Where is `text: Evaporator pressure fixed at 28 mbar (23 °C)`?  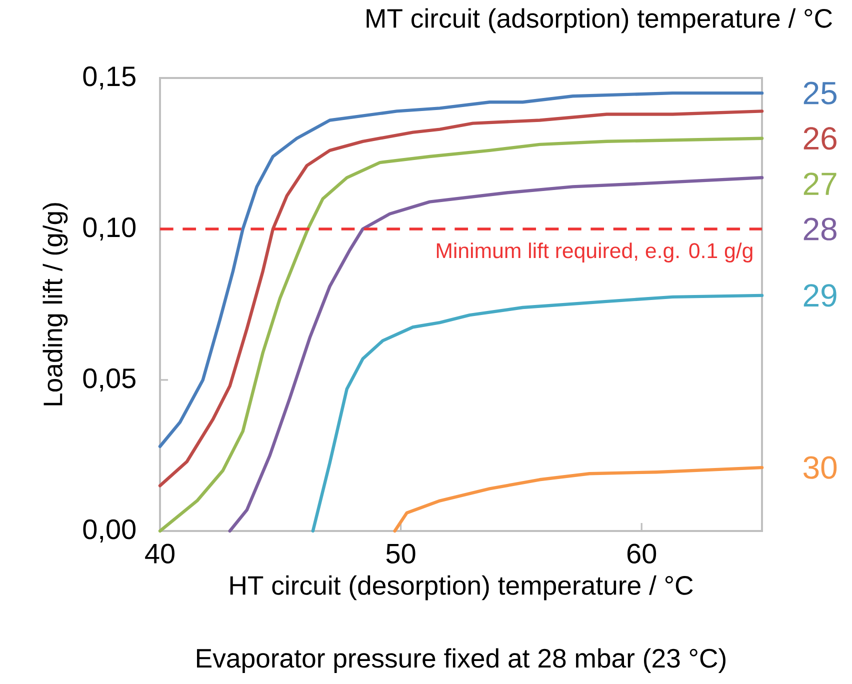
text: Evaporator pressure fixed at 28 mbar (23 °C) is located at coordinates (461, 661).